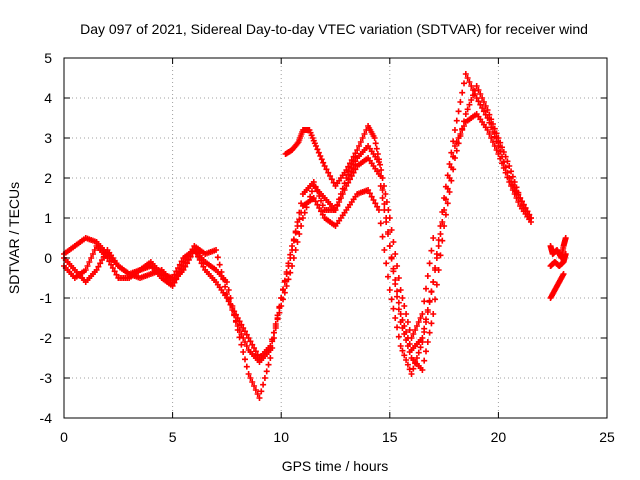 The height and width of the screenshot is (480, 640). What do you see at coordinates (281, 437) in the screenshot?
I see `x-tick-label: 10` at bounding box center [281, 437].